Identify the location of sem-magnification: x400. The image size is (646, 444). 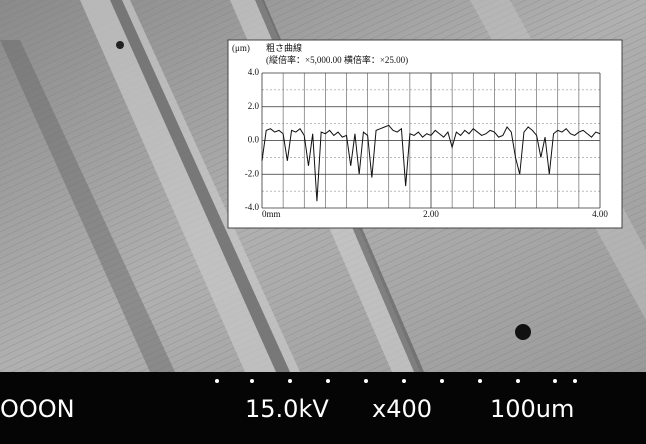
(402, 409).